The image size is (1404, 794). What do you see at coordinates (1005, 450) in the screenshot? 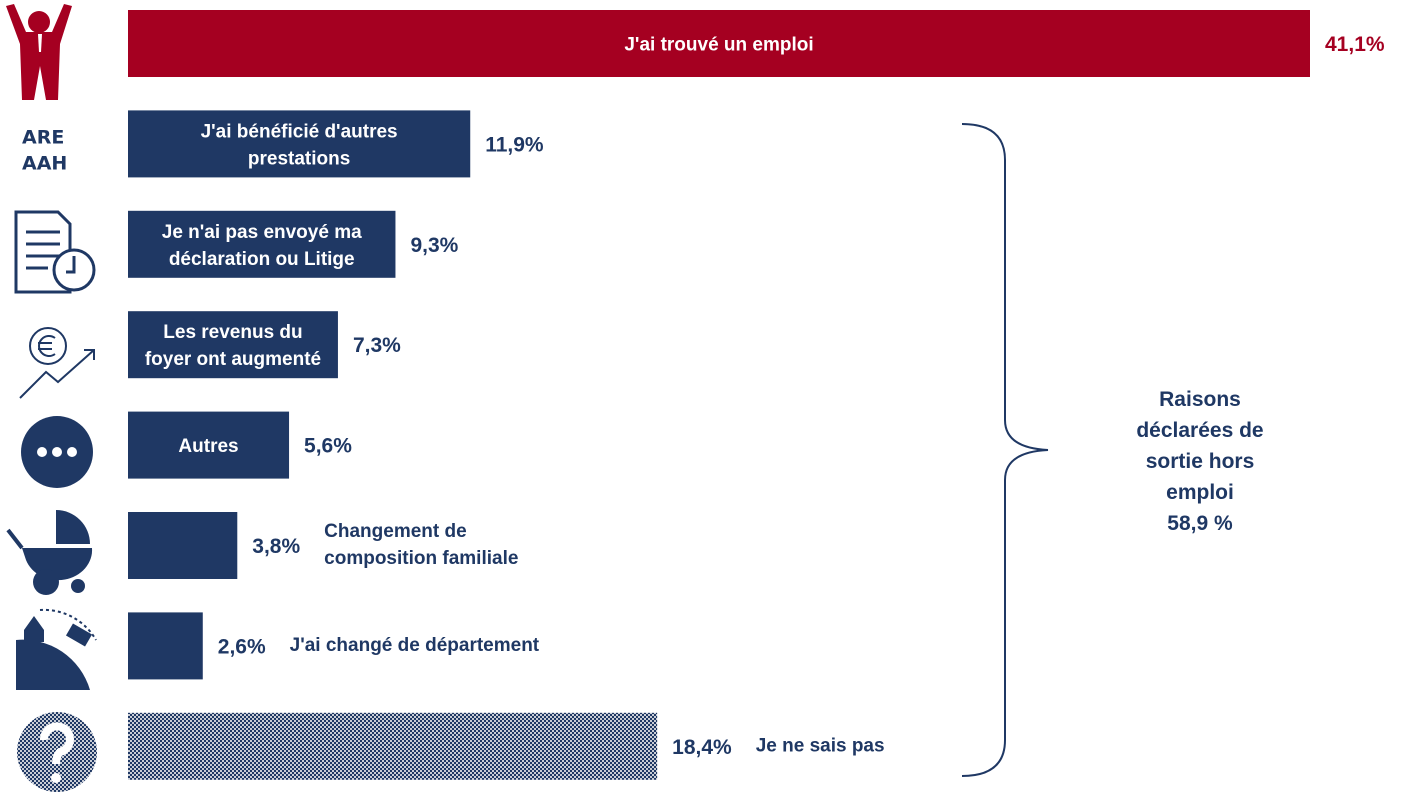
I see `brace` at bounding box center [1005, 450].